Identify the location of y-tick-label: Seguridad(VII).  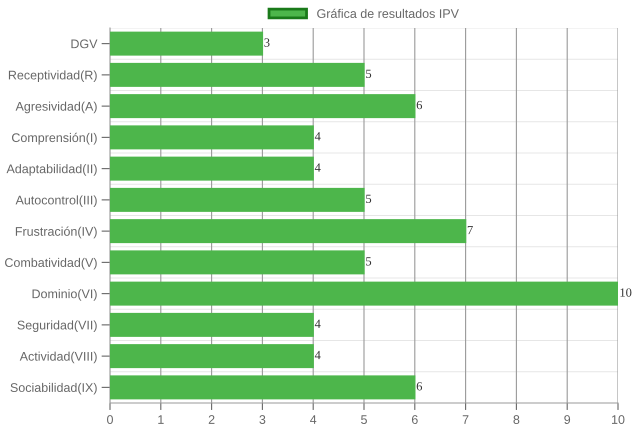
(57, 326).